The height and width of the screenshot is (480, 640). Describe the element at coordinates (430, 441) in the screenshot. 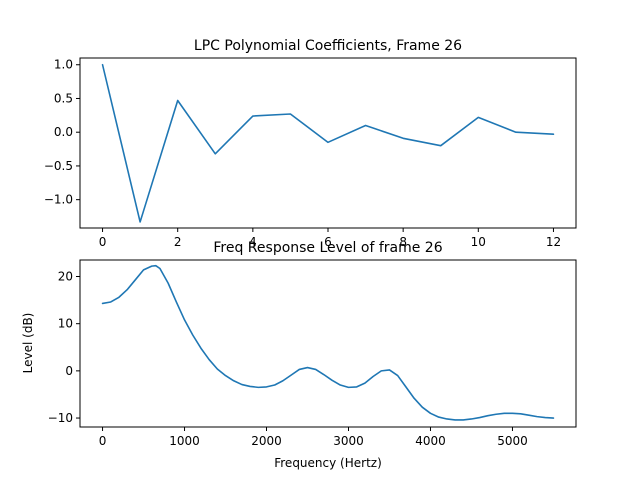

I see `x-tick-label: 4000` at that location.